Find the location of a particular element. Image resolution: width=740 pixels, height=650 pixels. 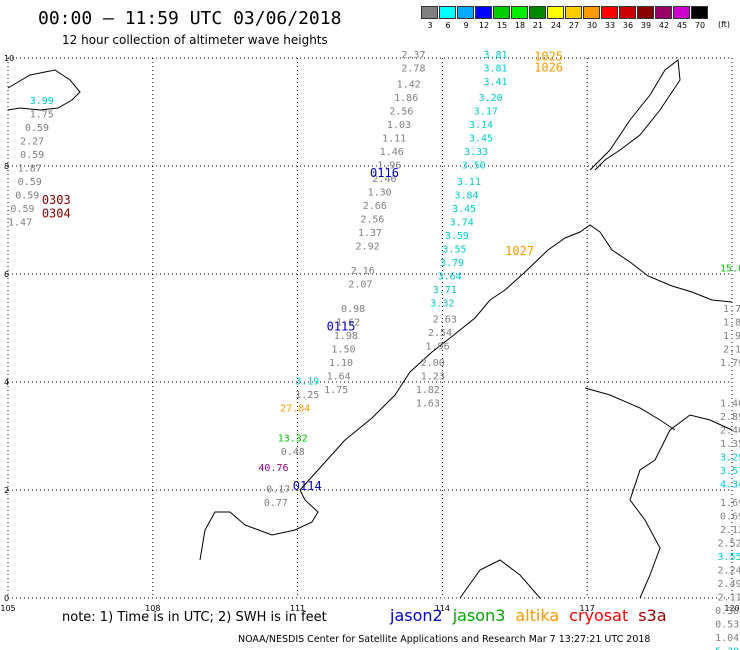

colorbar-label: 15 is located at coordinates (502, 25).